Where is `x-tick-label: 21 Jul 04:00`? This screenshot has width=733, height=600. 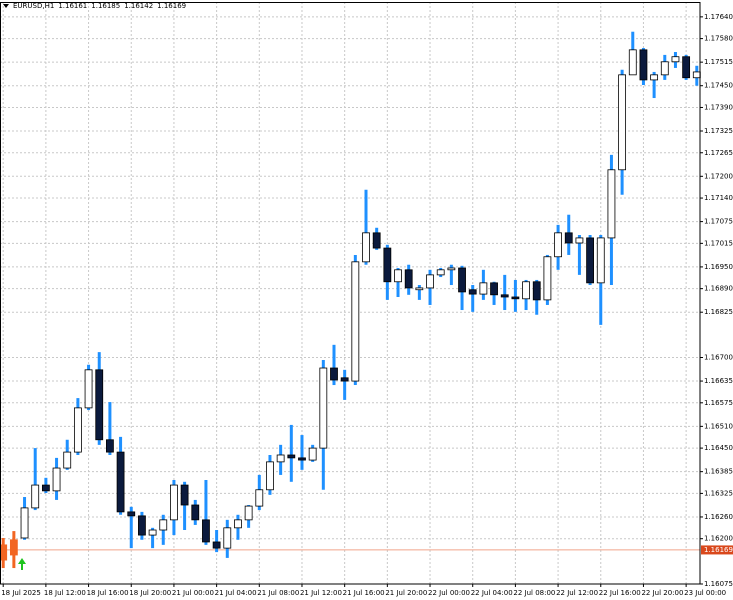 x-tick-label: 21 Jul 04:00 is located at coordinates (236, 593).